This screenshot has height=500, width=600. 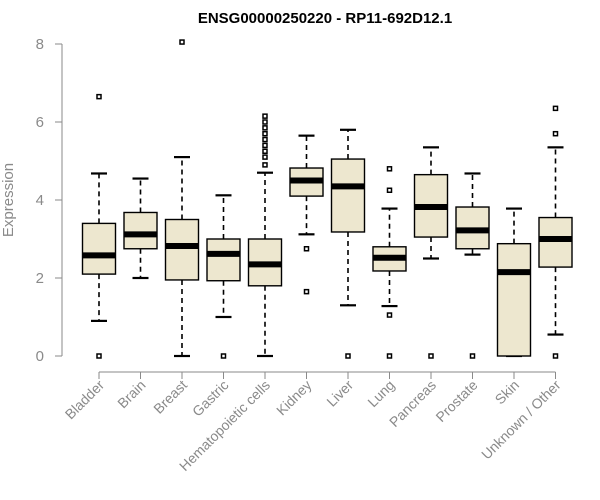 What do you see at coordinates (8, 200) in the screenshot?
I see `y-axis-label: Expression` at bounding box center [8, 200].